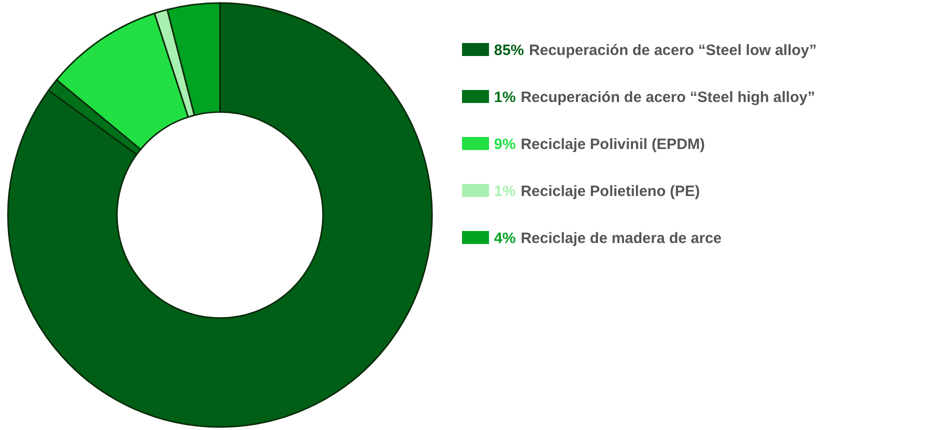 The height and width of the screenshot is (430, 931). What do you see at coordinates (612, 144) in the screenshot?
I see `legend-label: Reciclaje Polivinil (EPDM)` at bounding box center [612, 144].